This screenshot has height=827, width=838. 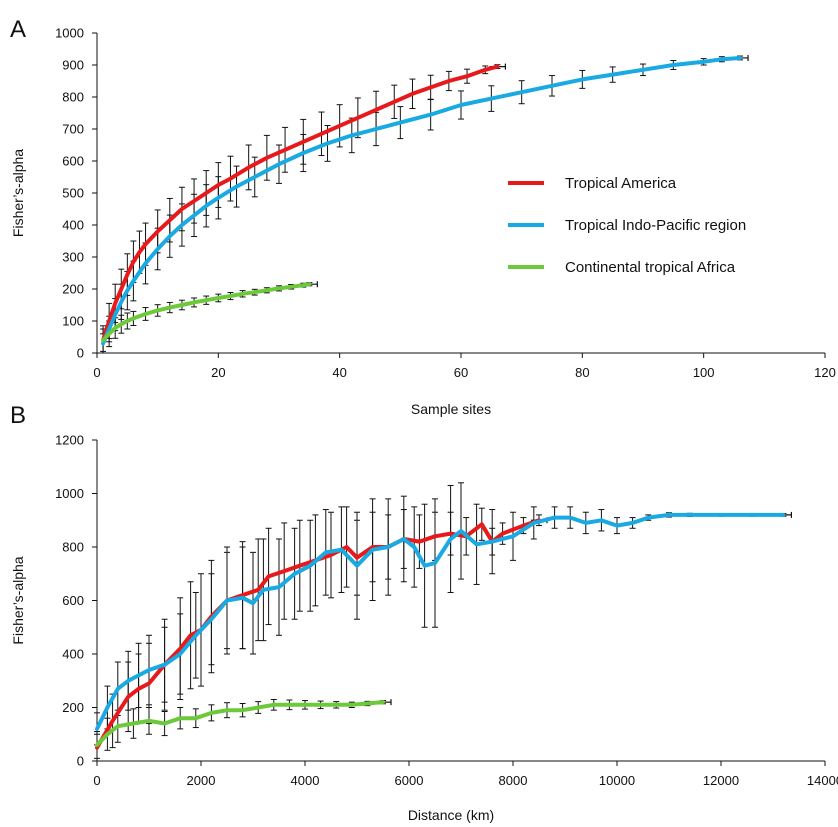 I want to click on x-tick-label: 60, so click(x=461, y=372).